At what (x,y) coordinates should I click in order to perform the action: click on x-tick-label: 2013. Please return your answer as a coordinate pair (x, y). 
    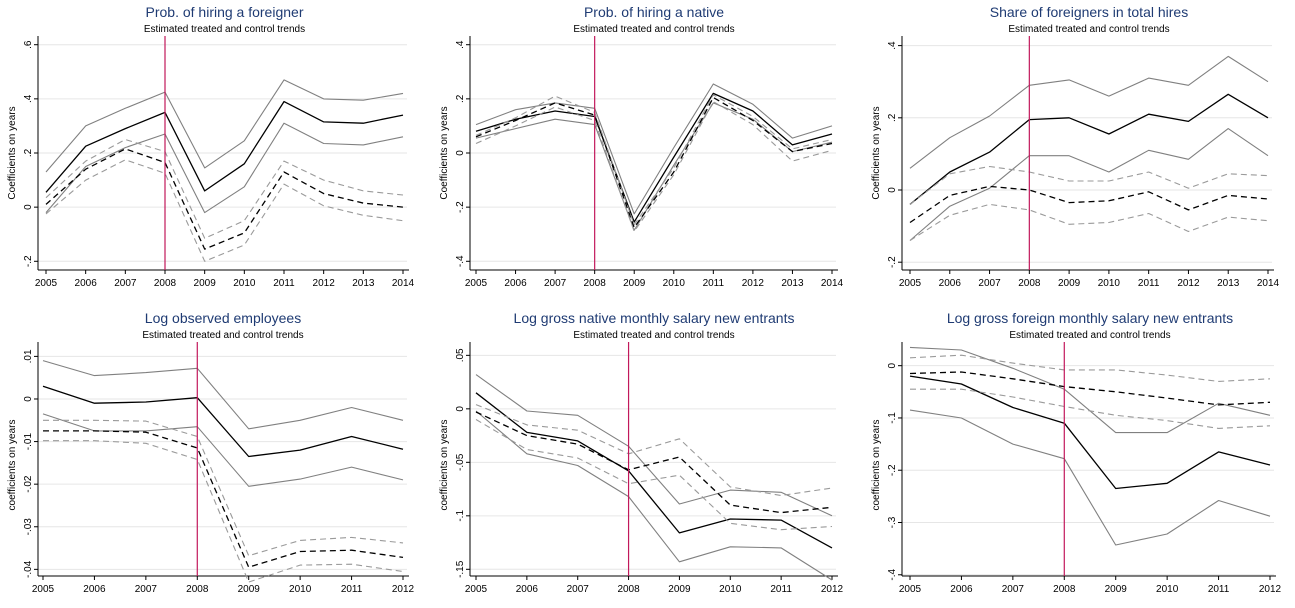
    Looking at the image, I should click on (792, 283).